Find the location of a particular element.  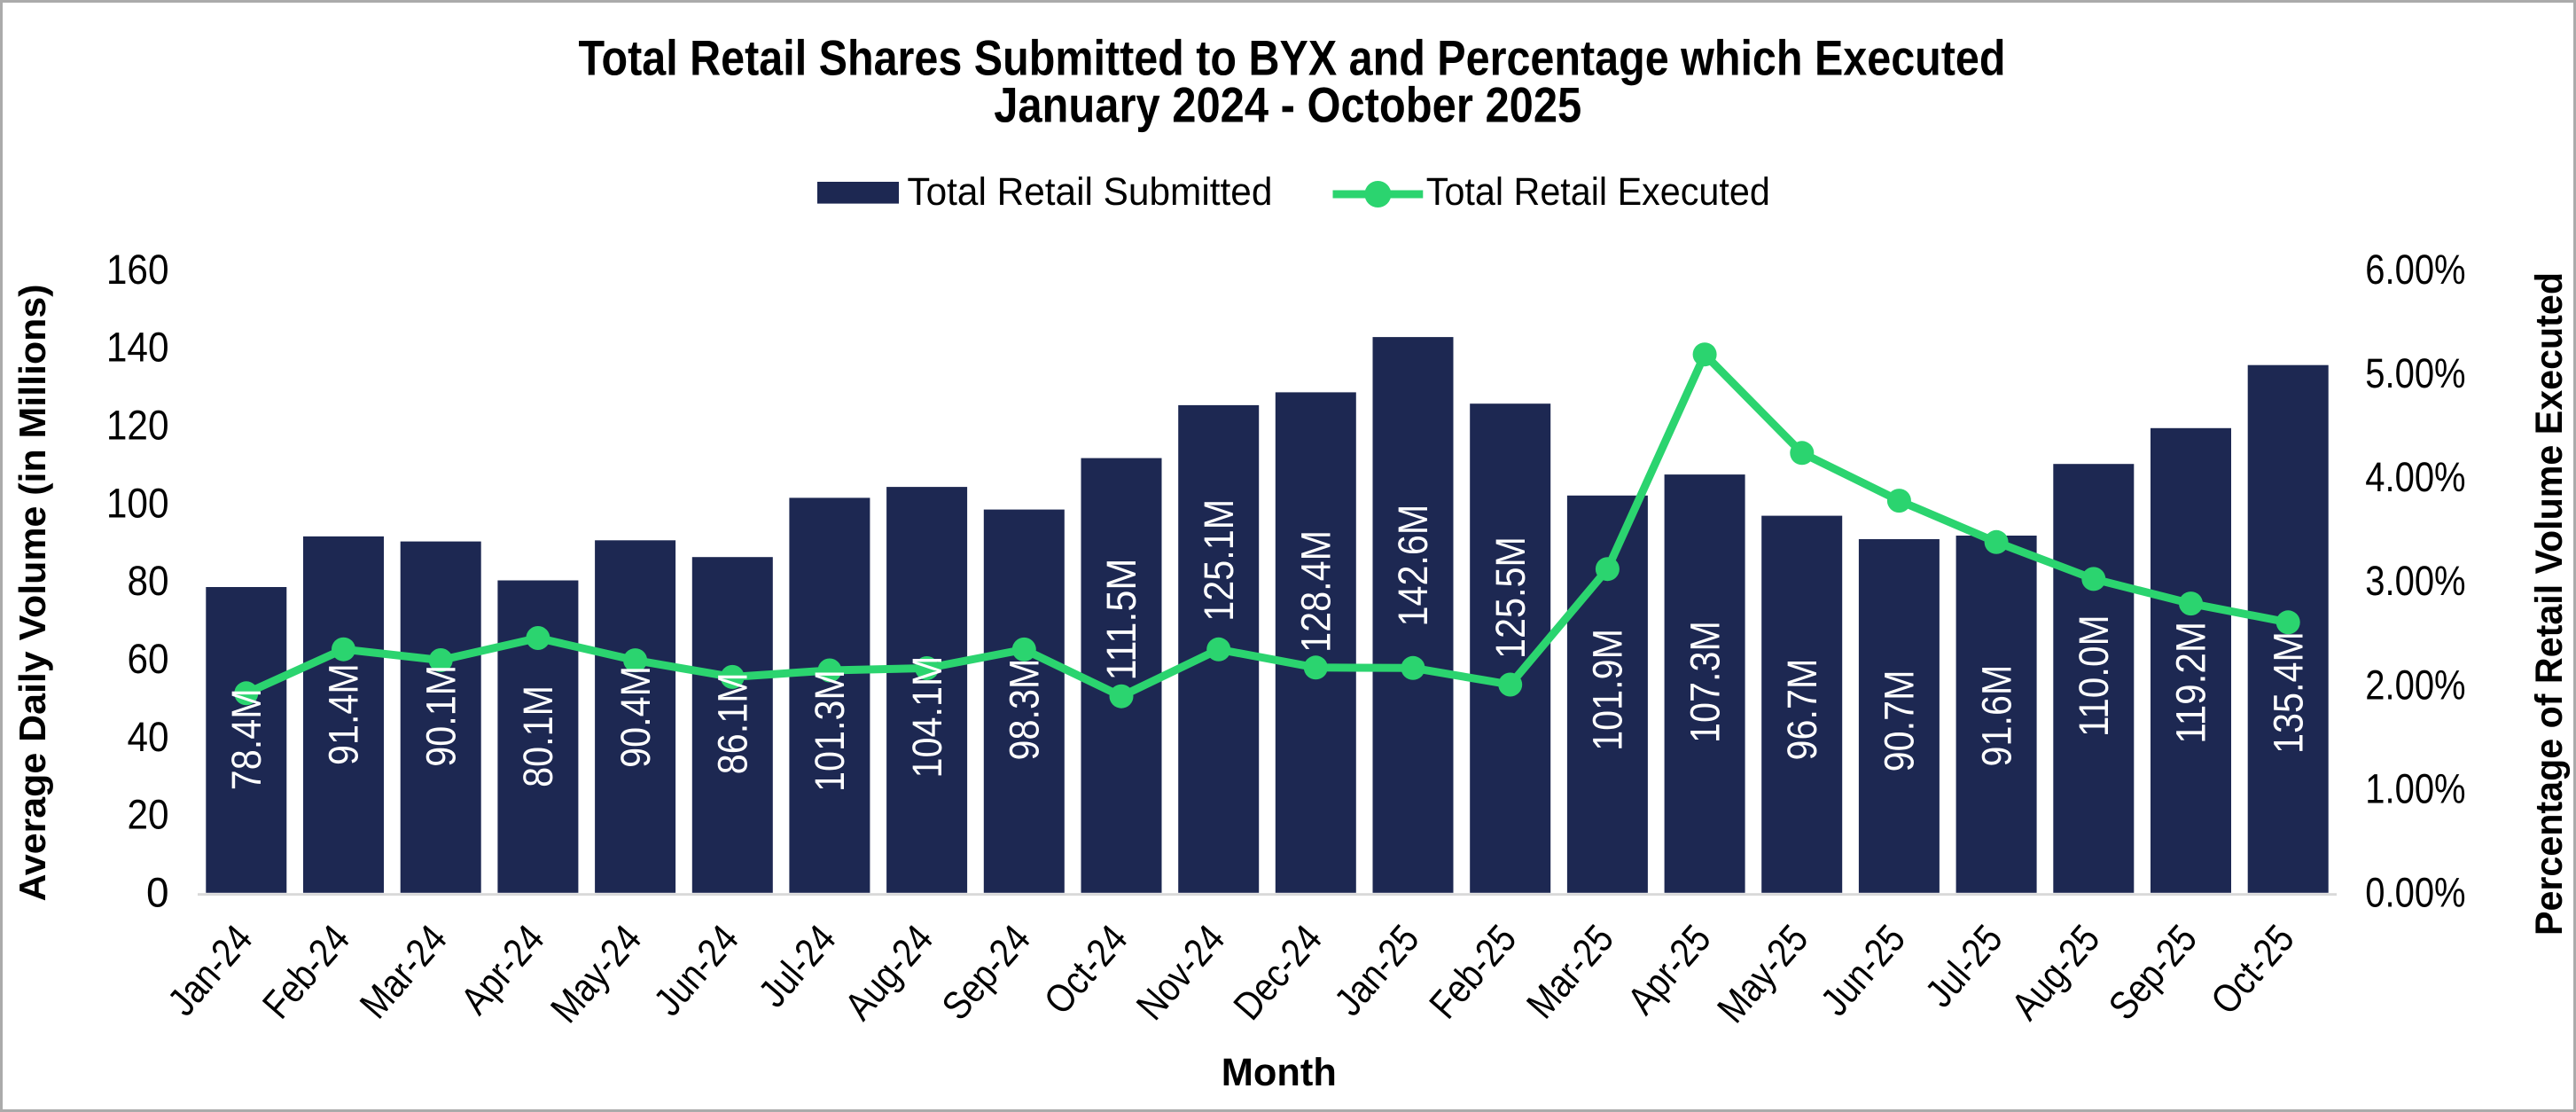

svg-text: 0.00% is located at coordinates (2415, 893).